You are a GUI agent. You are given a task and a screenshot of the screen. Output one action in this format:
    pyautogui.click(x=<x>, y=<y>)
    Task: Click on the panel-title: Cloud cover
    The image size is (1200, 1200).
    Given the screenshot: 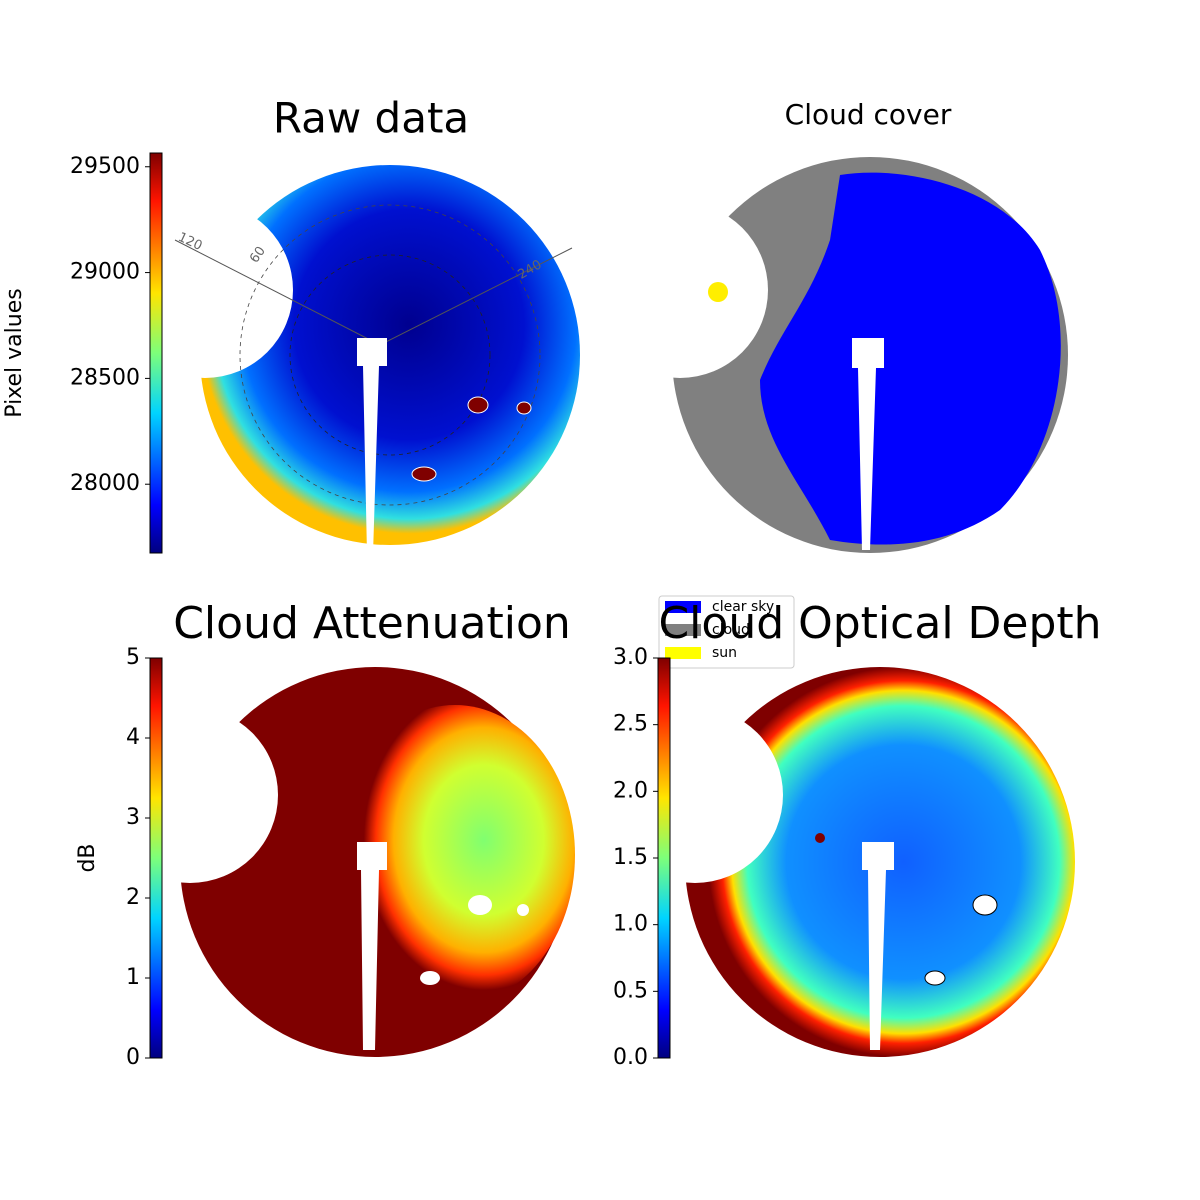 What is the action you would take?
    pyautogui.click(x=868, y=114)
    